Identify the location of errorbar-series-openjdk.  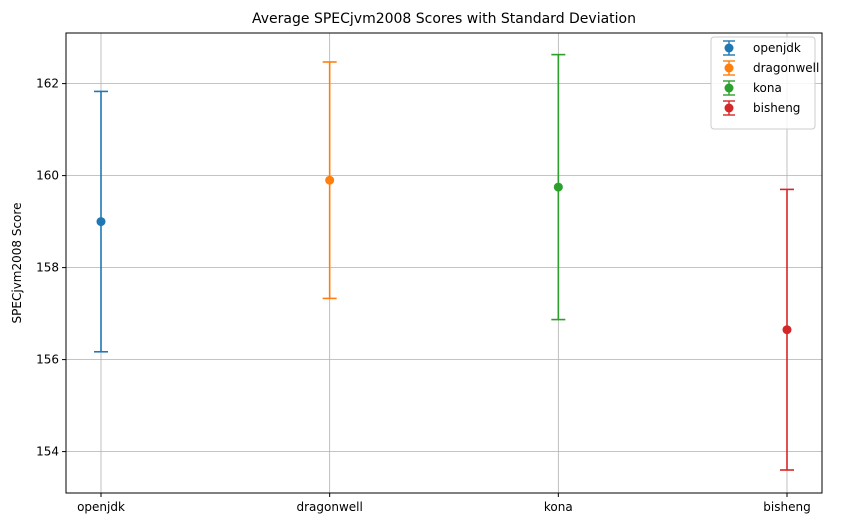
(101, 221).